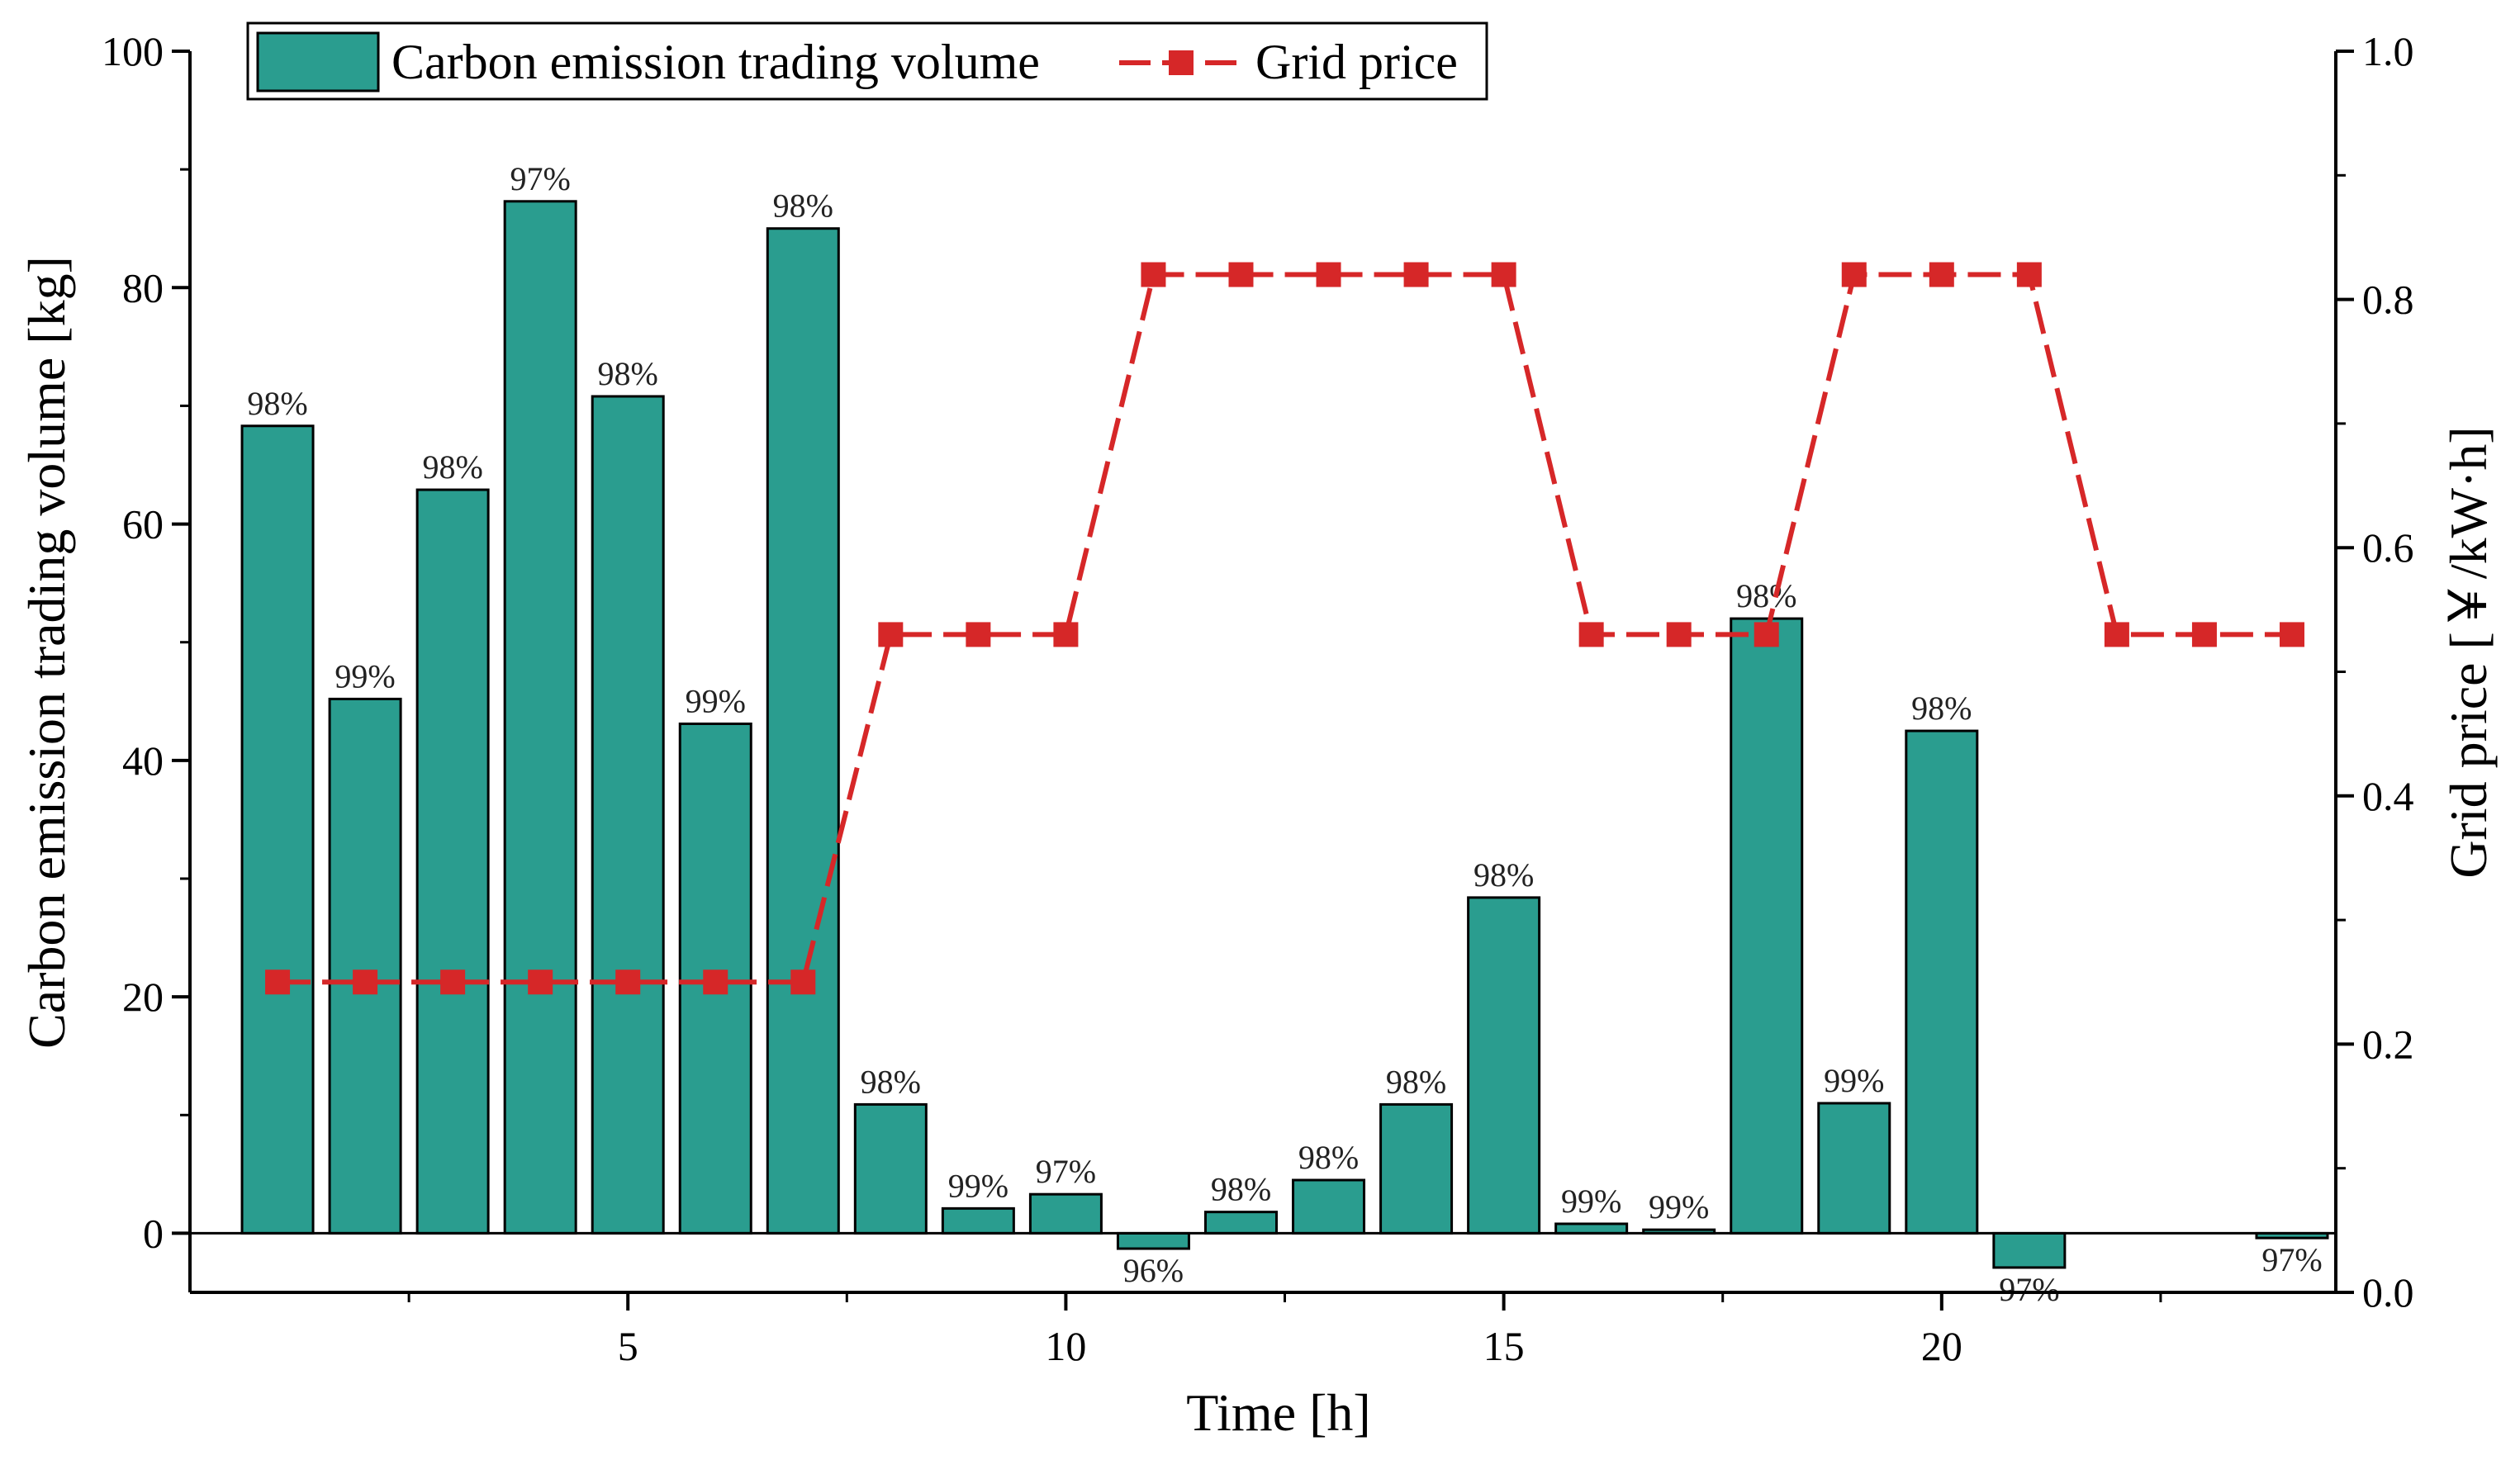 Image resolution: width=2520 pixels, height=1460 pixels. Describe the element at coordinates (2029, 1289) in the screenshot. I see `bar-label-21: 97%` at that location.